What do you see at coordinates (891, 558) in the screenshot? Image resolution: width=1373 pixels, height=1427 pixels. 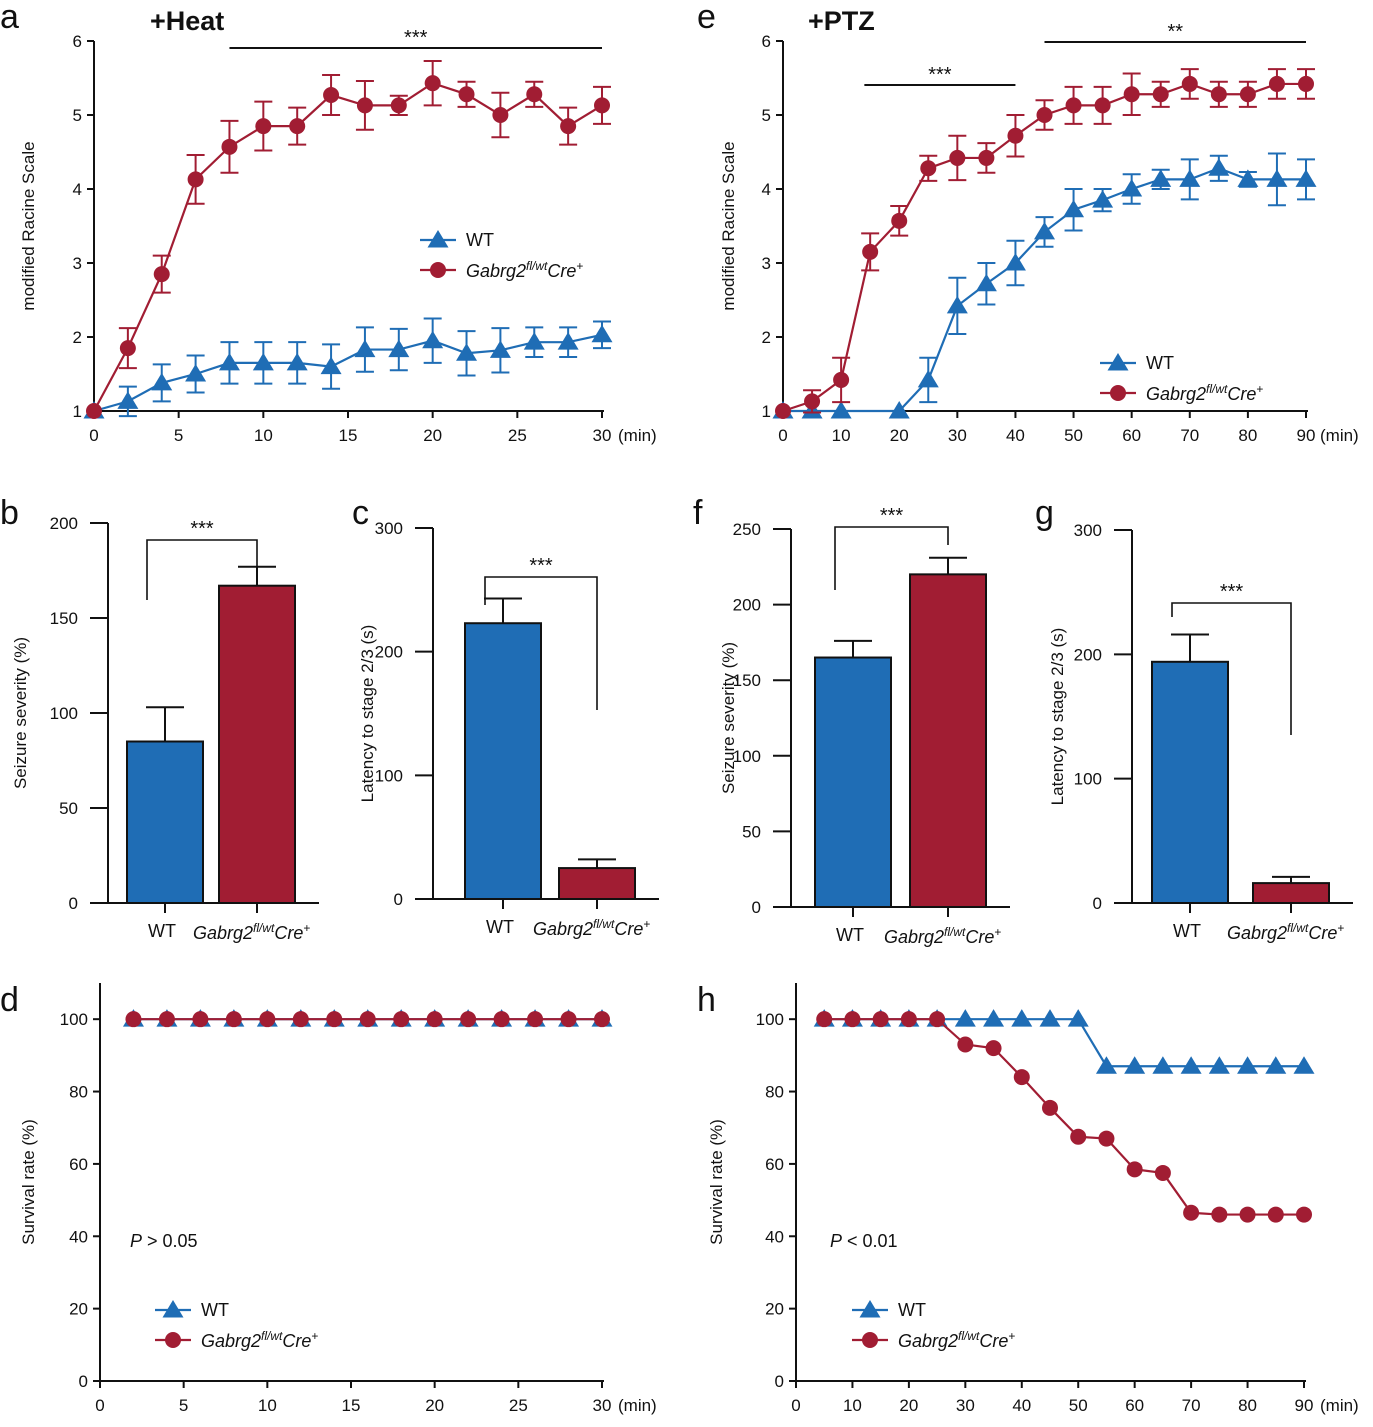 I see `significance-bracket` at bounding box center [891, 558].